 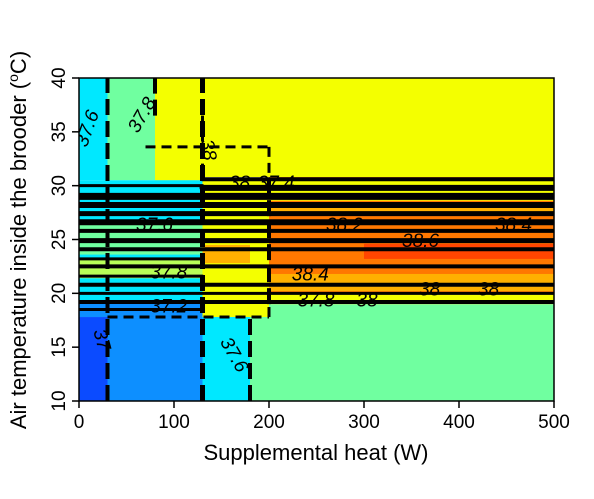 What do you see at coordinates (420, 241) in the screenshot?
I see `contour-label-9: 38.6` at bounding box center [420, 241].